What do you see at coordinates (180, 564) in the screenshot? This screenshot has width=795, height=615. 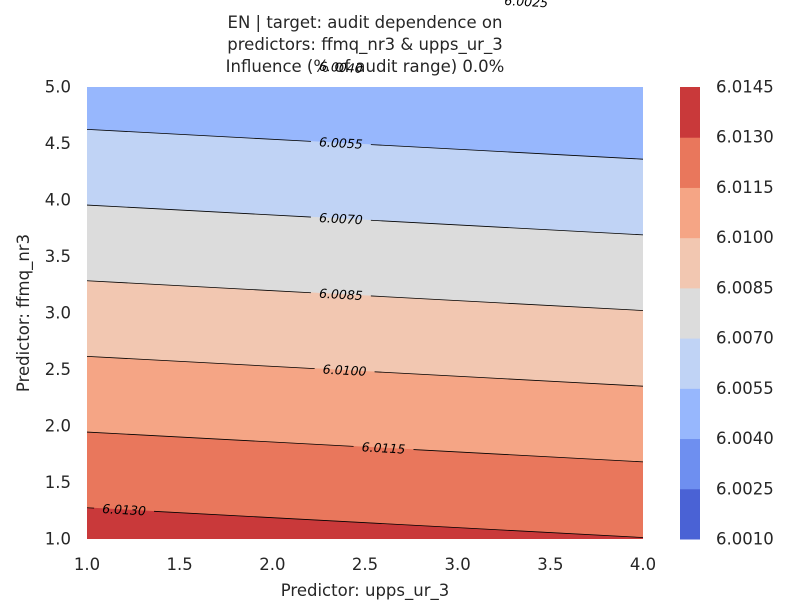 I see `x-tick-label: 1.5` at bounding box center [180, 564].